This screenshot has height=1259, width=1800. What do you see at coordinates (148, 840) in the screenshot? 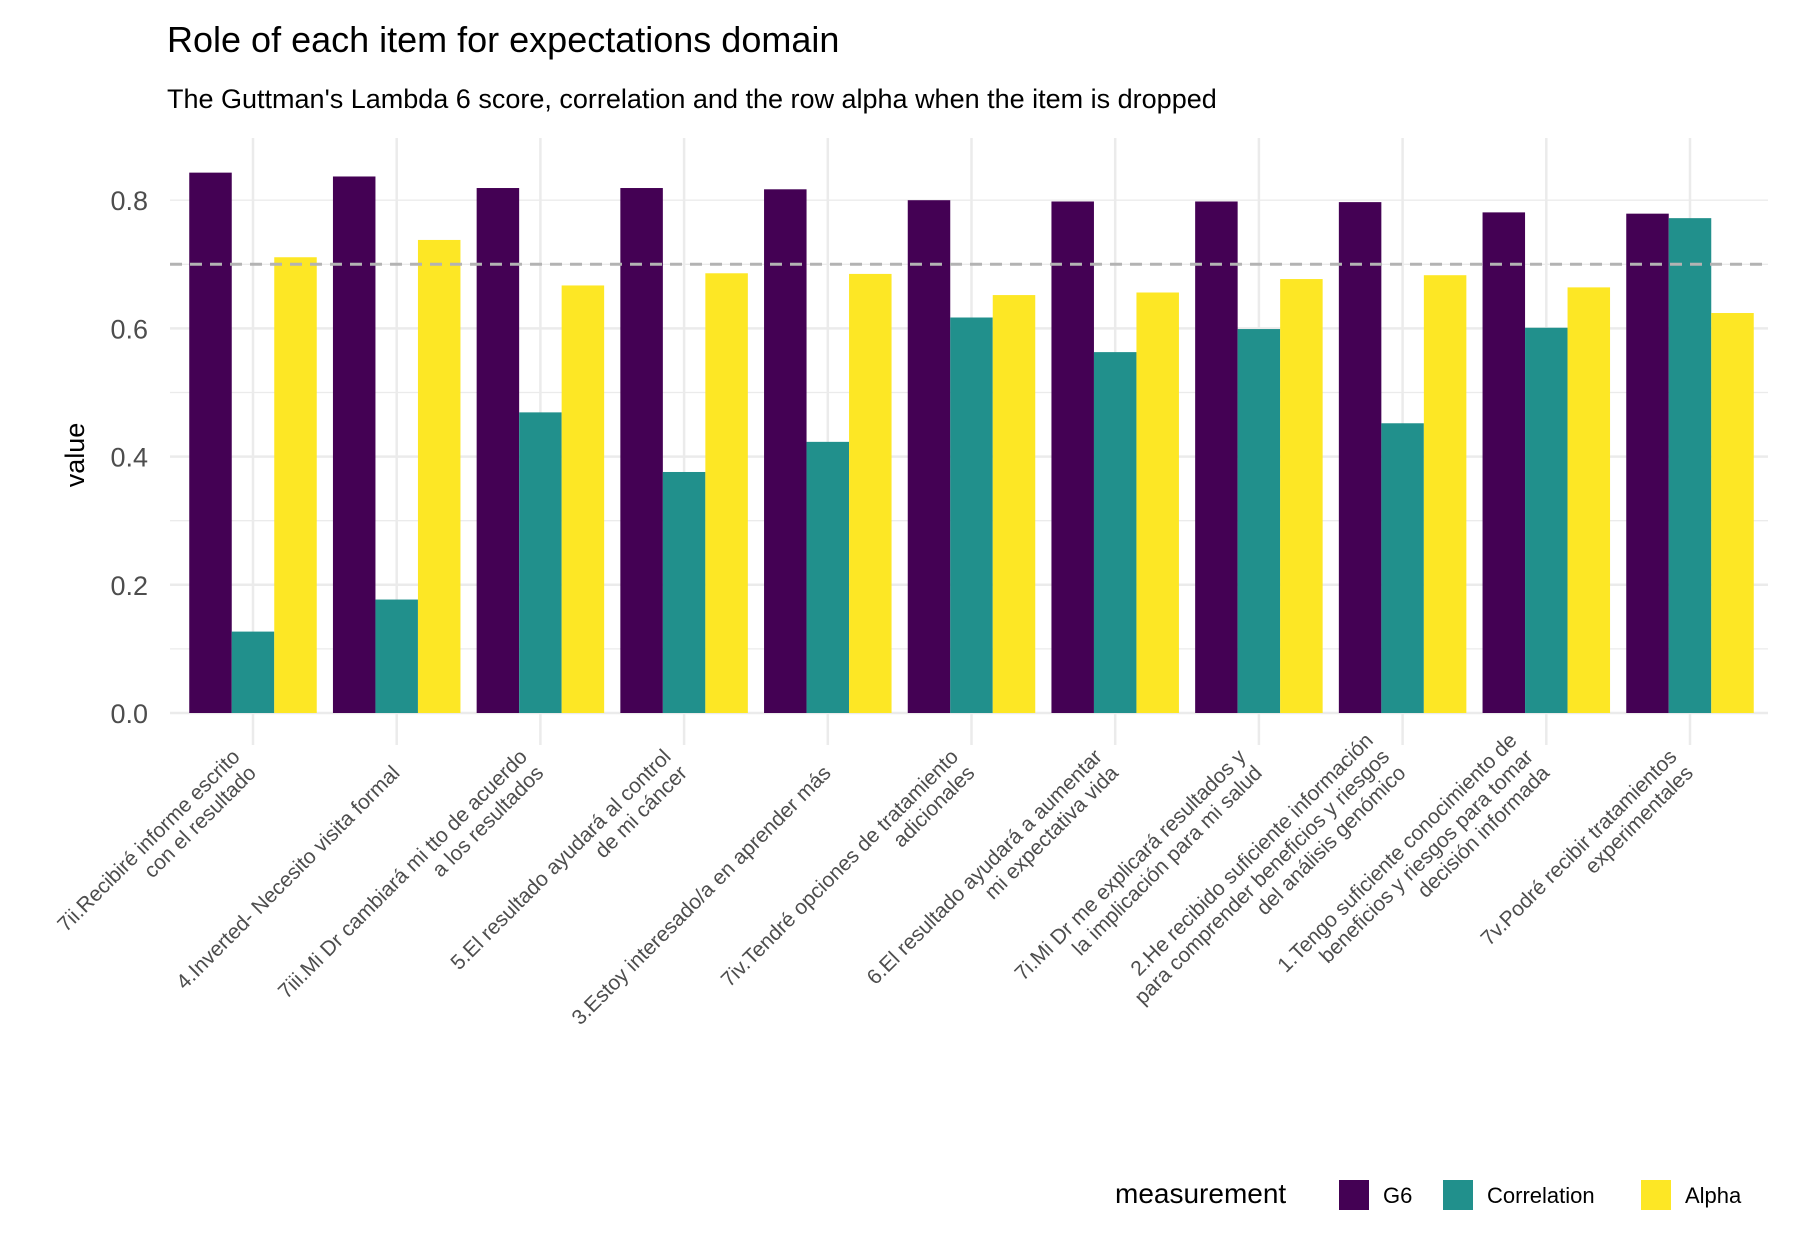
I see `x-tick-label-line: 7ii.Recibiré informe escrito` at bounding box center [148, 840].